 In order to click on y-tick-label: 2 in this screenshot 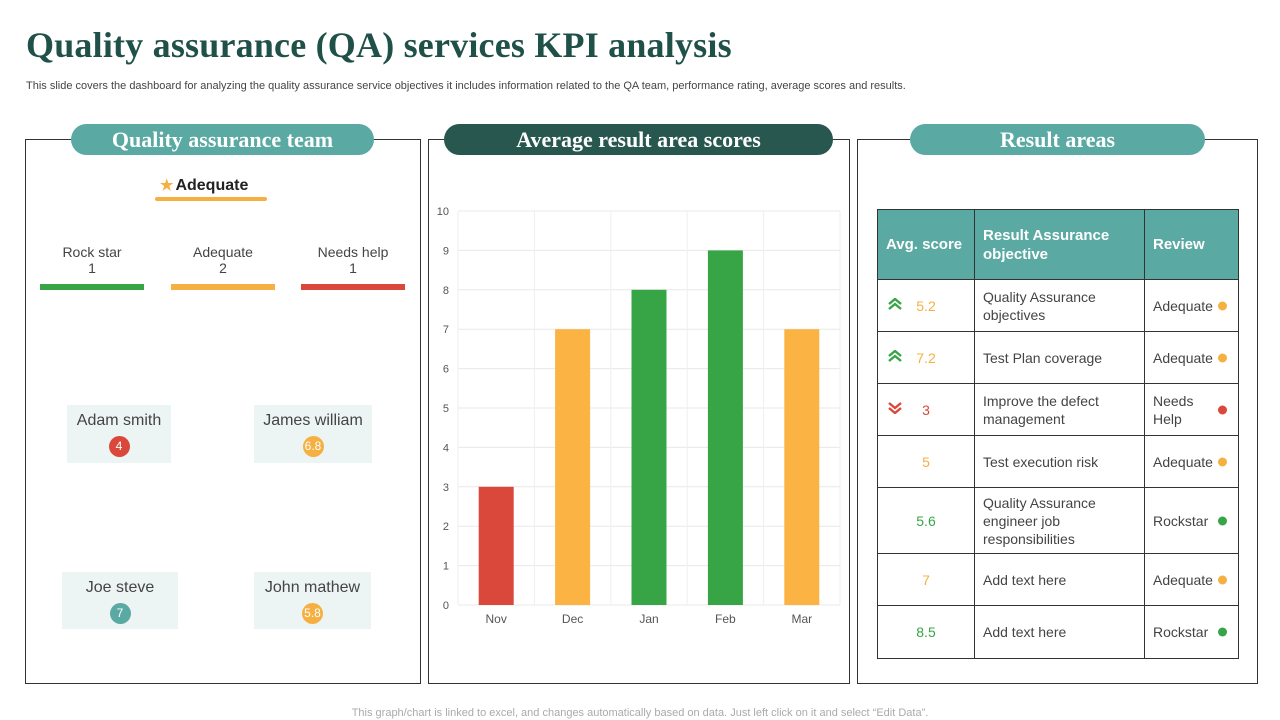, I will do `click(446, 527)`.